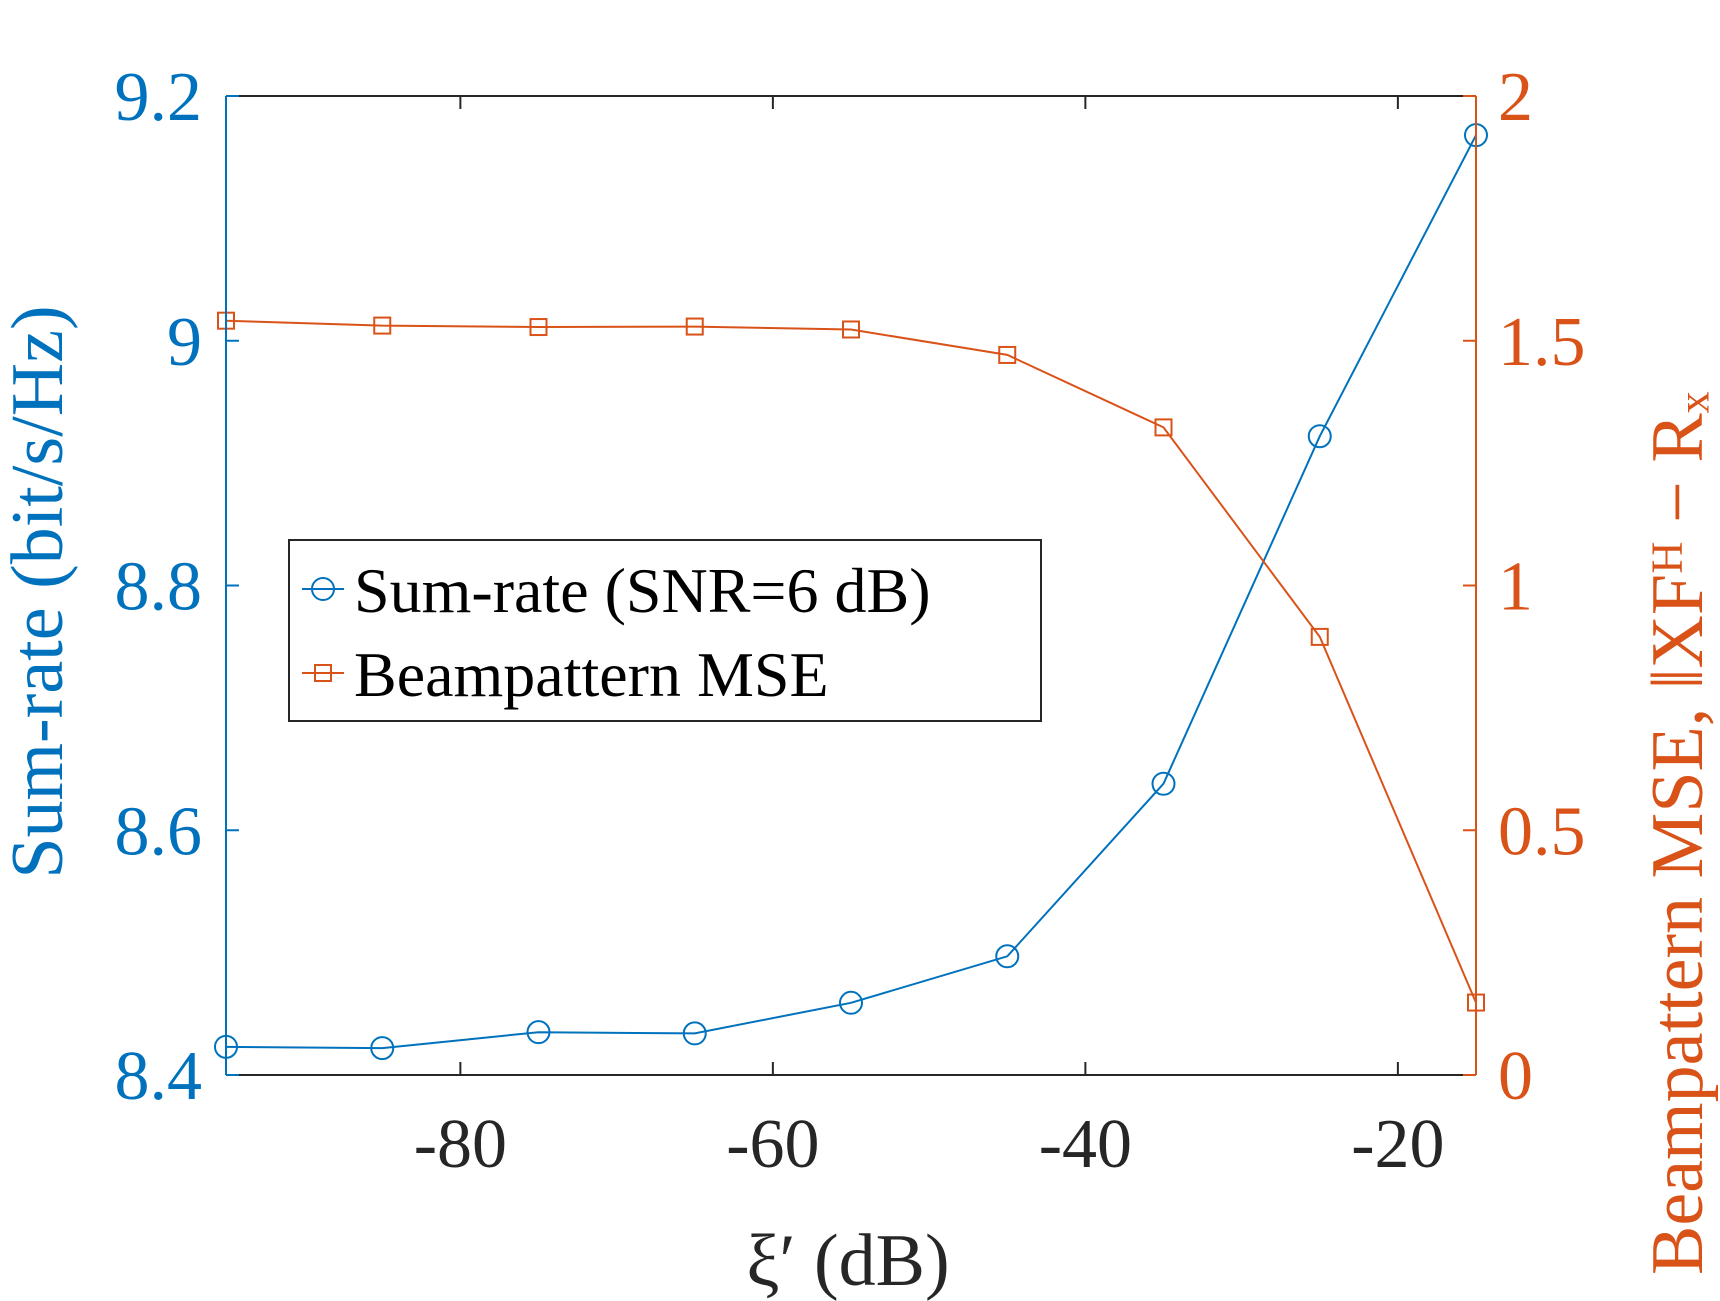 This screenshot has width=1720, height=1301. Describe the element at coordinates (847, 1260) in the screenshot. I see `x-axis-label: ξ′ (dB)` at that location.